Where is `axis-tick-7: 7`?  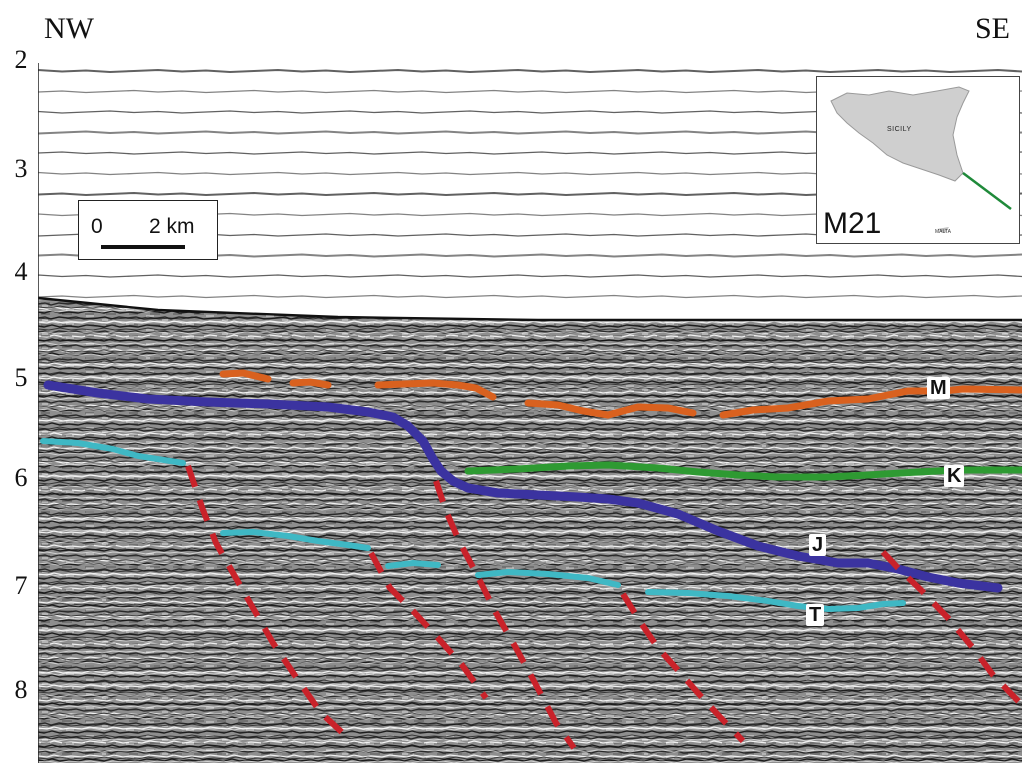 axis-tick-7: 7 is located at coordinates (21, 585).